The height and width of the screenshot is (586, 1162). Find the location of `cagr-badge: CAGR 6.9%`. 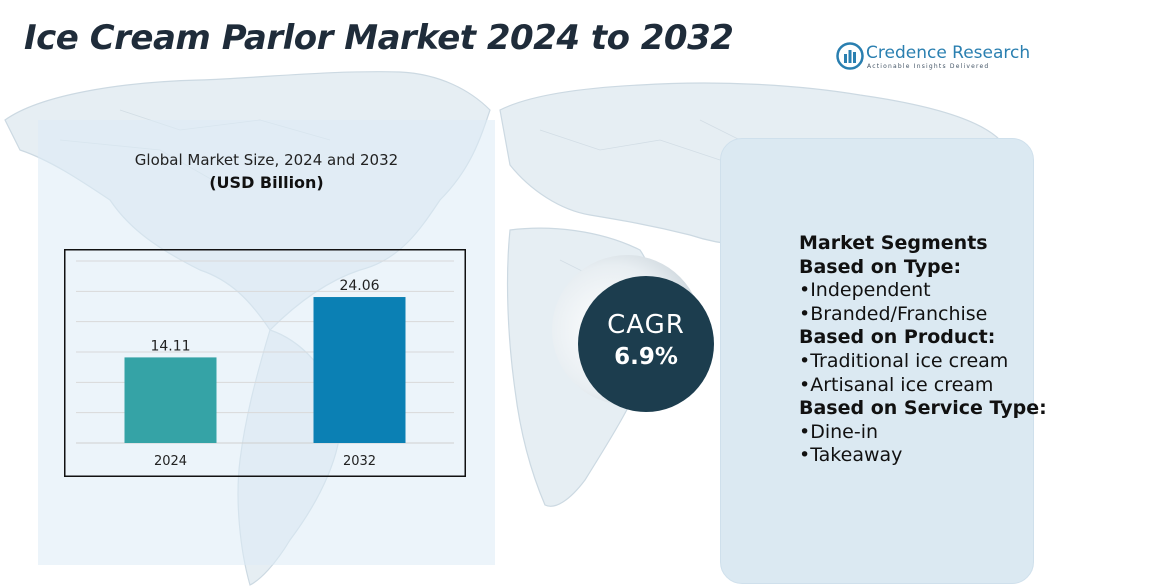

cagr-badge: CAGR 6.9% is located at coordinates (646, 344).